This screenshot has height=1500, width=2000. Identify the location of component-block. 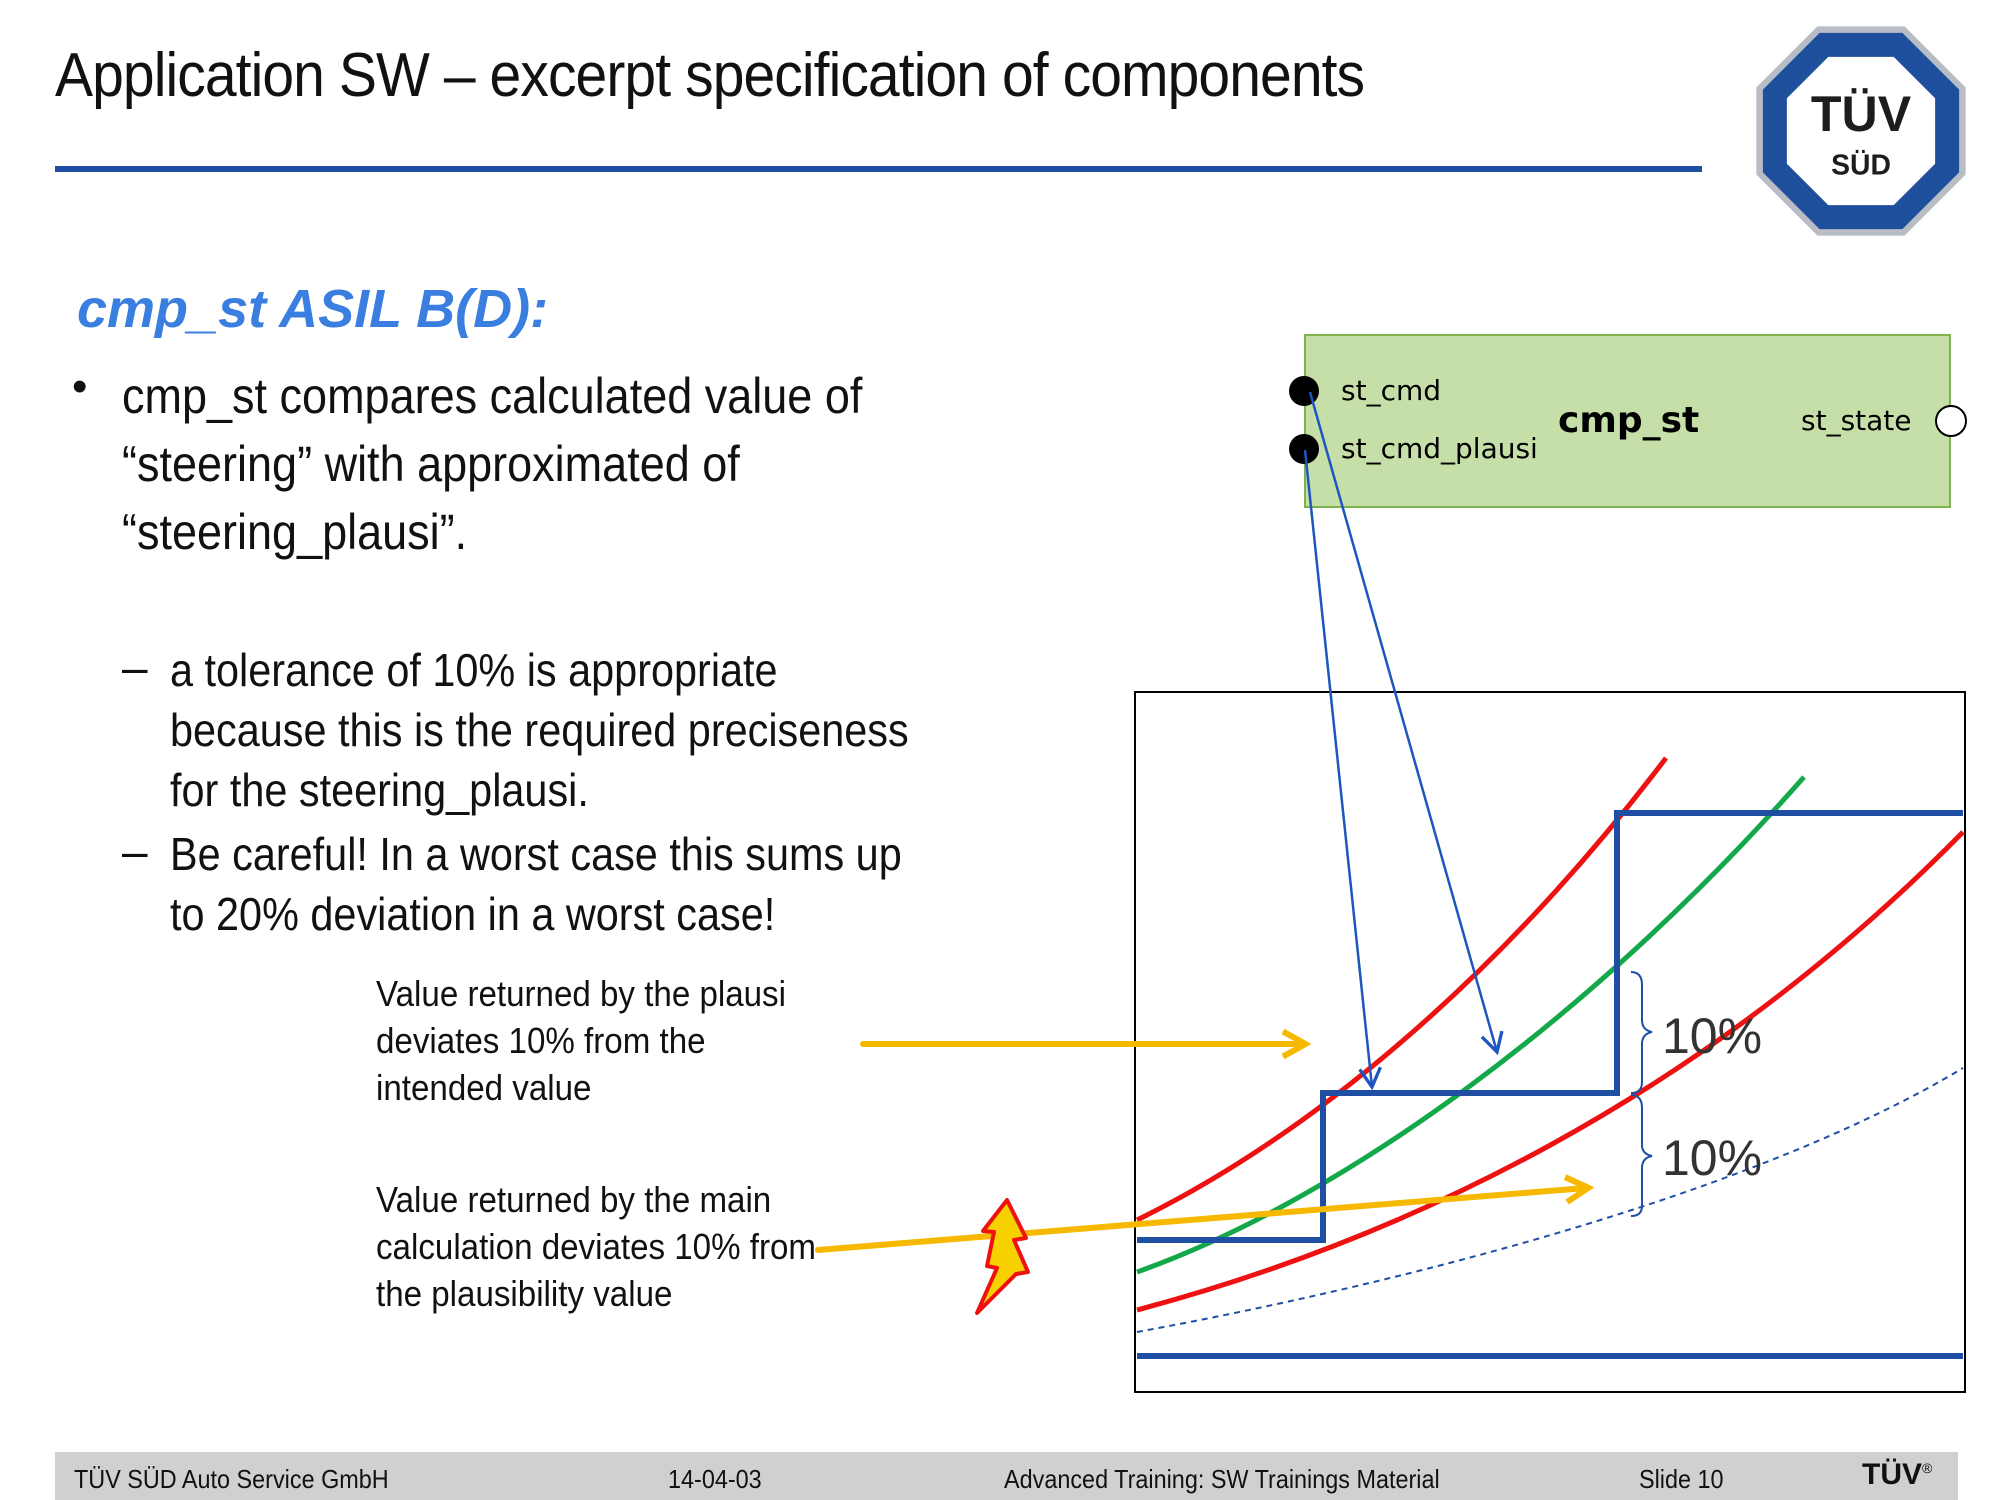
(1627, 421).